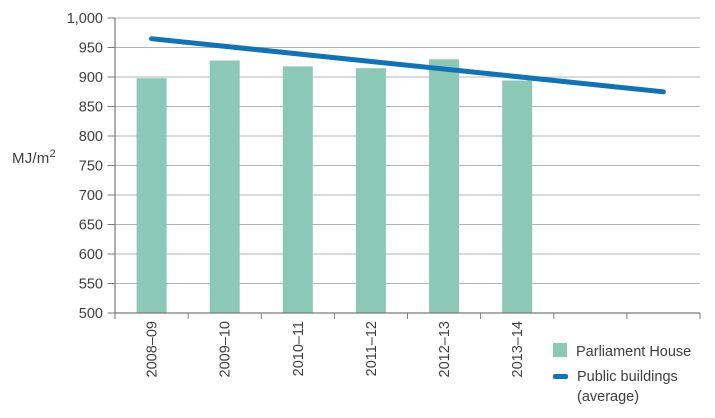 Image resolution: width=715 pixels, height=418 pixels. Describe the element at coordinates (91, 108) in the screenshot. I see `svg-text: 850` at that location.